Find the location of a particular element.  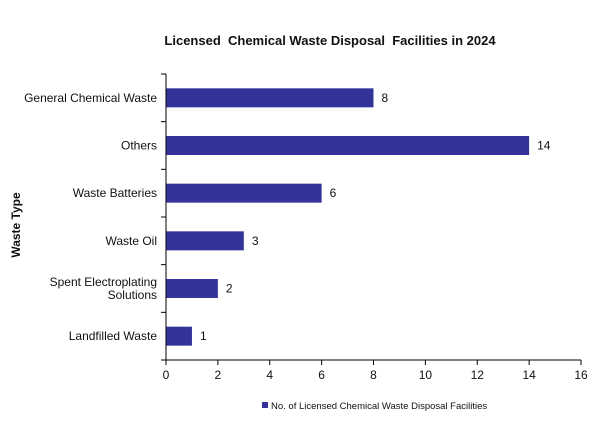

x-tick-label: 4 is located at coordinates (269, 375).